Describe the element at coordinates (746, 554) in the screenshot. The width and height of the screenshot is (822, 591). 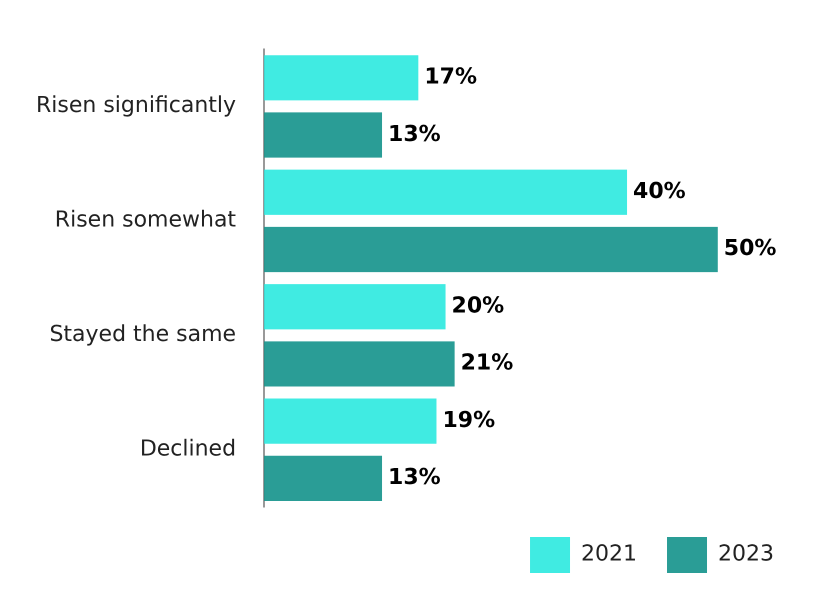
I see `legend-label: 2023` at that location.